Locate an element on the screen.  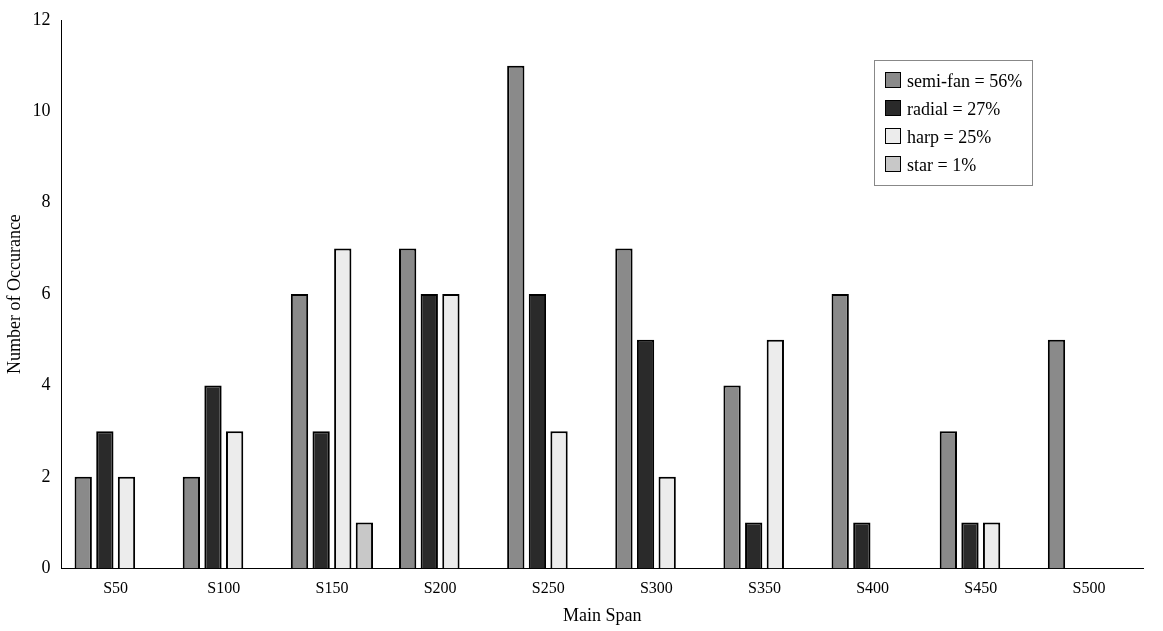
y-tick-label: 0 is located at coordinates (46, 566).